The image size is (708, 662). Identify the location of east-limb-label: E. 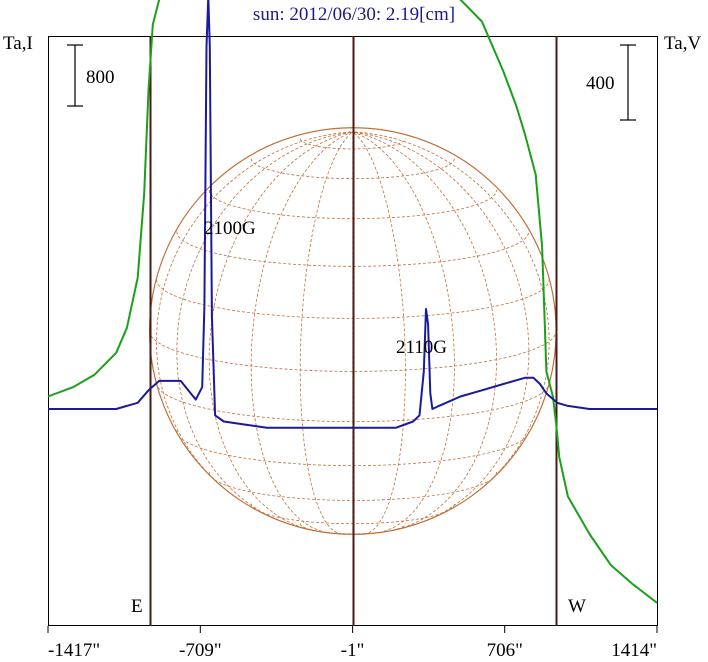
(137, 606).